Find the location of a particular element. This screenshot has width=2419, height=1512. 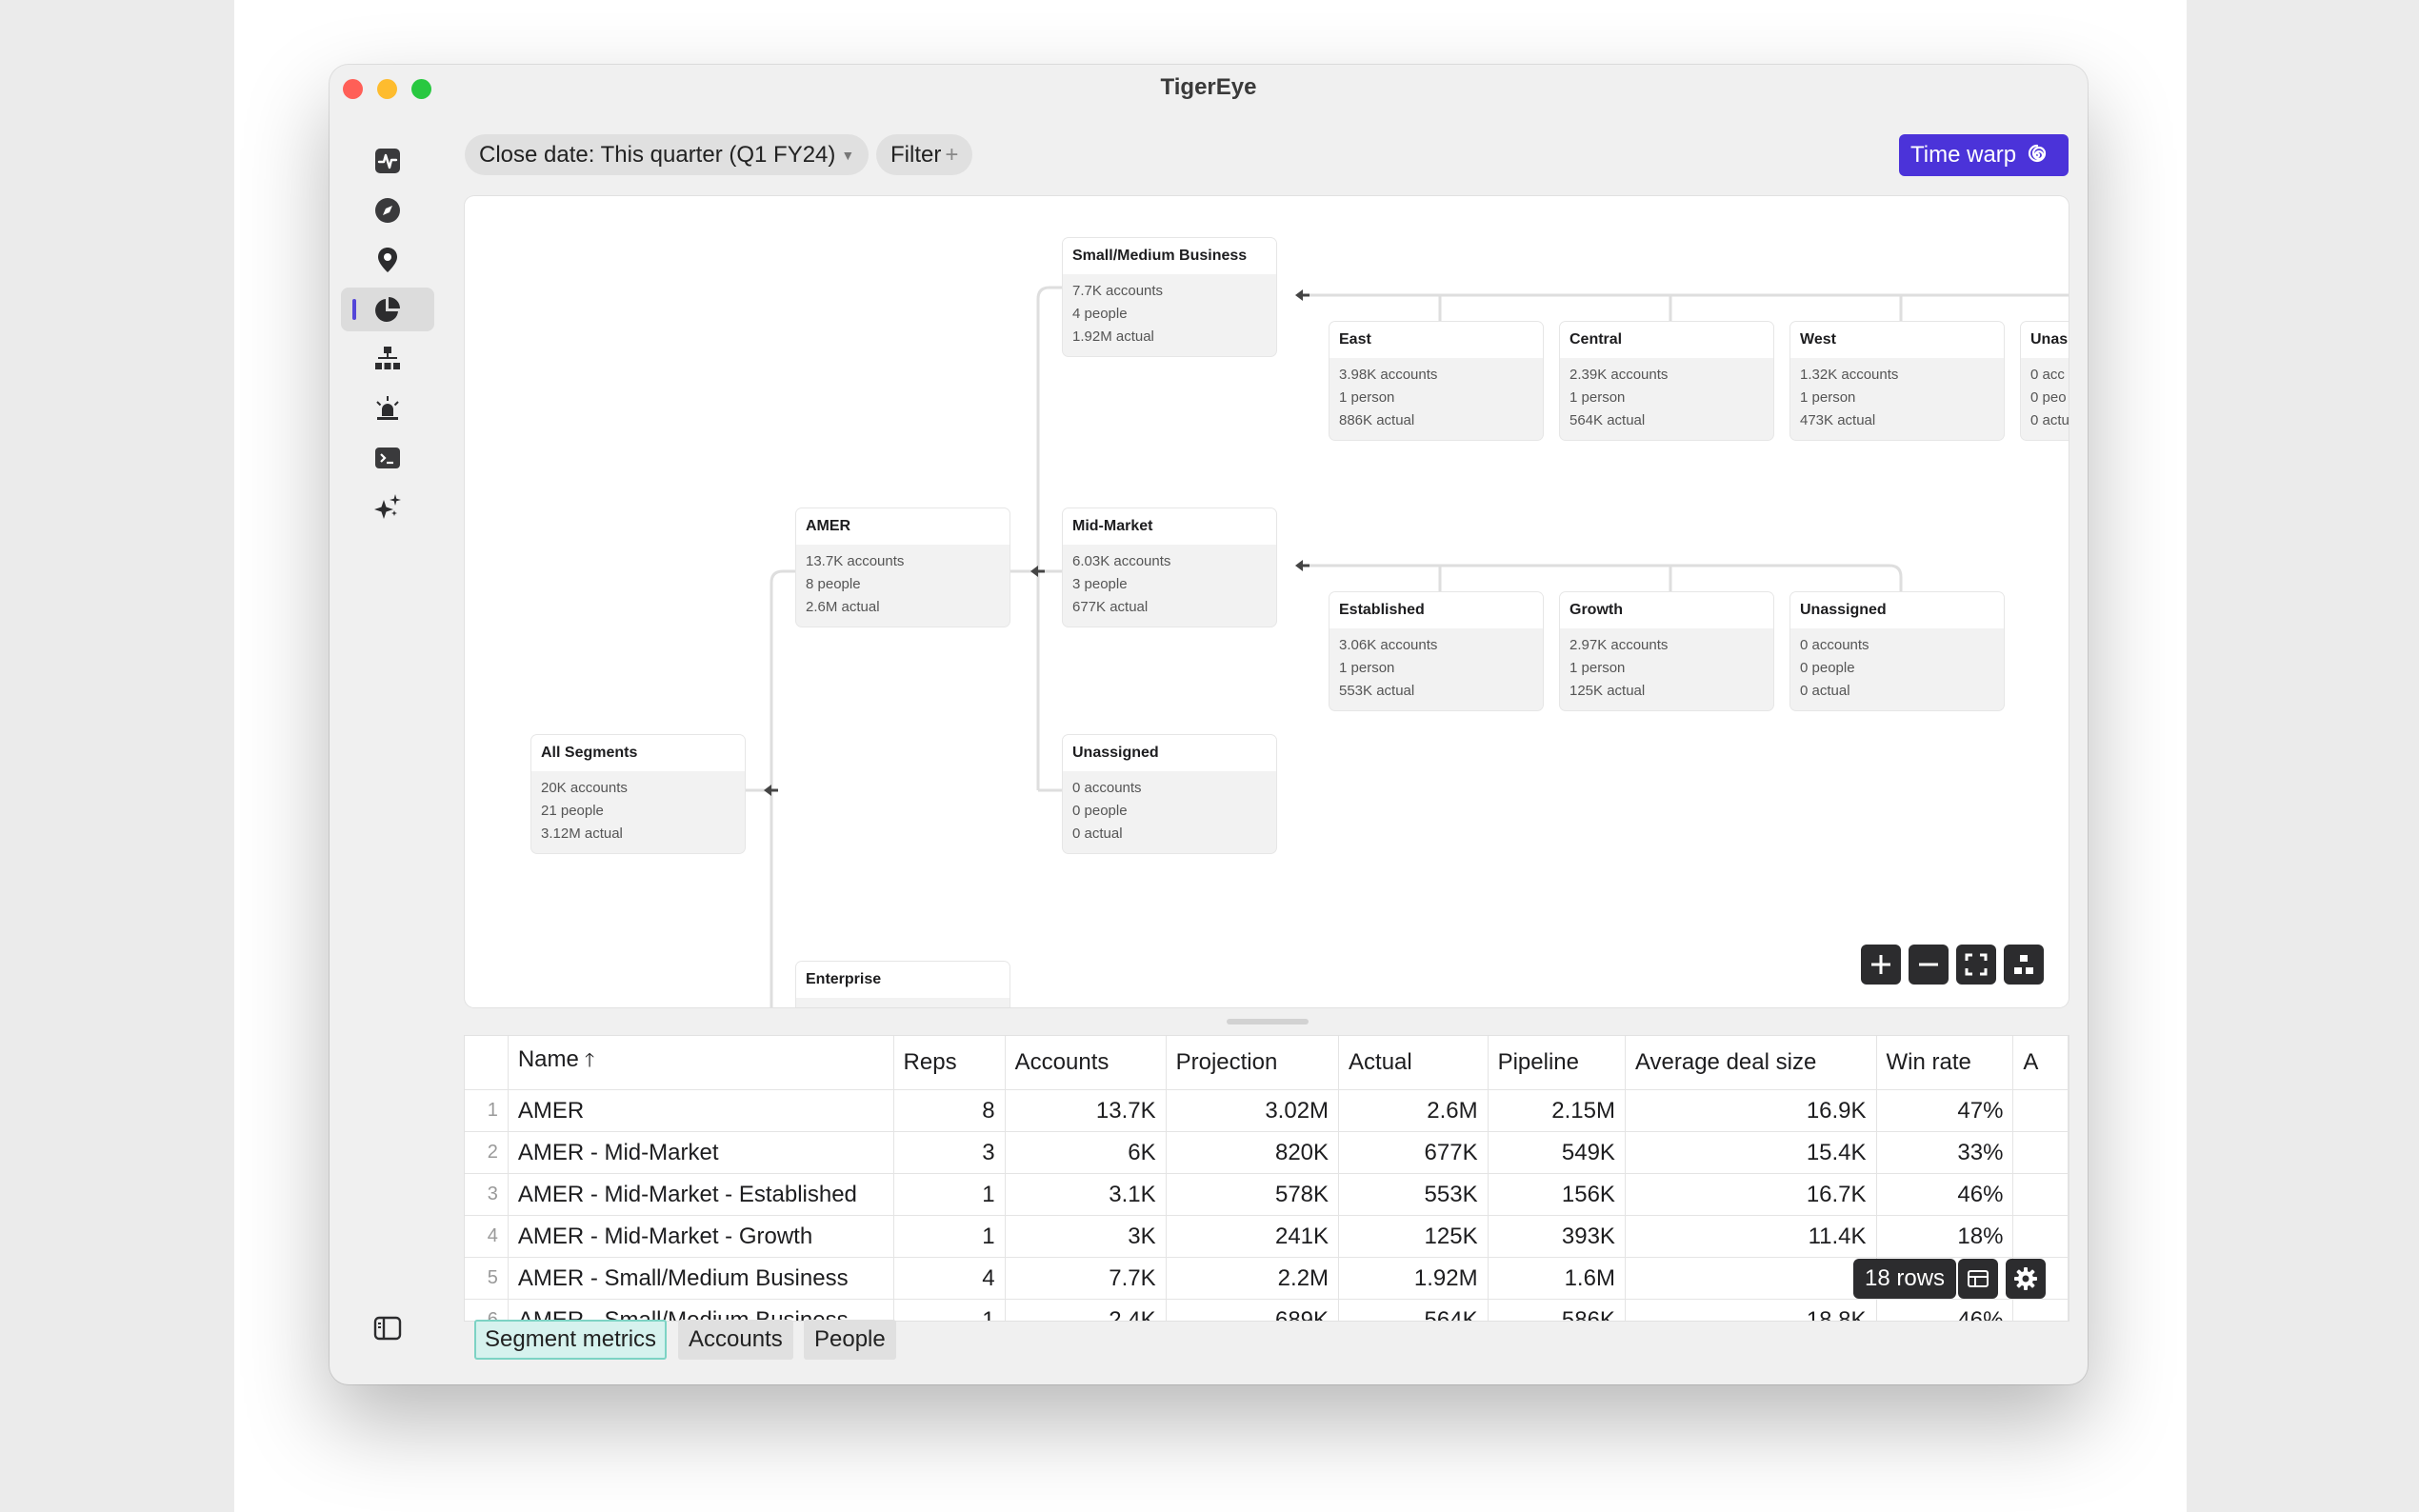

cell-average-deal-size: 16.9K is located at coordinates (1750, 1111).